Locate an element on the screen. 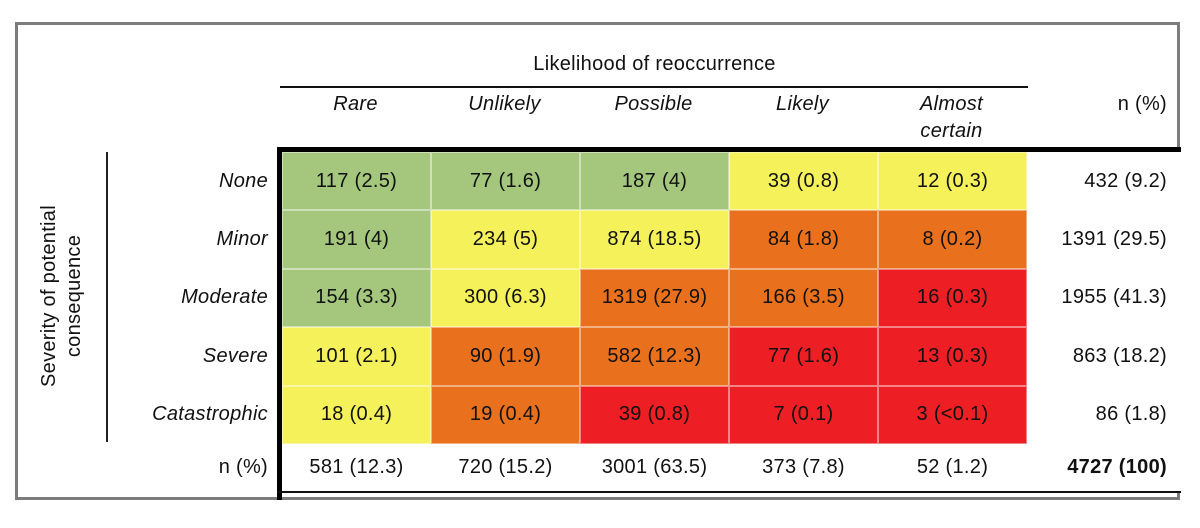 The height and width of the screenshot is (528, 1200). column-total-cell: 373 (7.8) is located at coordinates (803, 467).